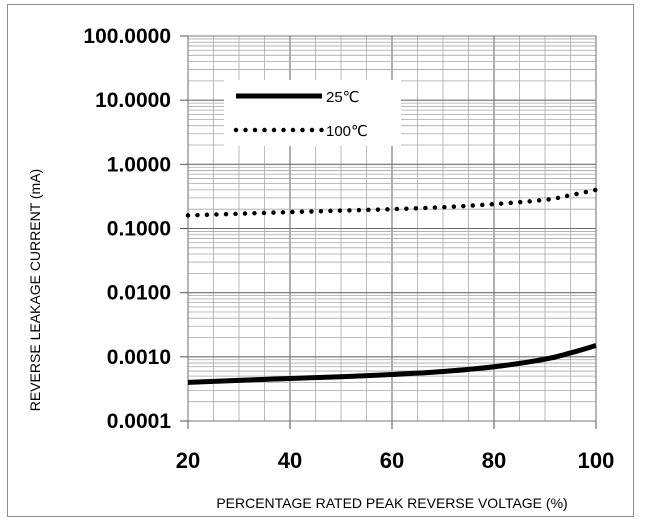  What do you see at coordinates (188, 460) in the screenshot?
I see `x-tick-label: 20` at bounding box center [188, 460].